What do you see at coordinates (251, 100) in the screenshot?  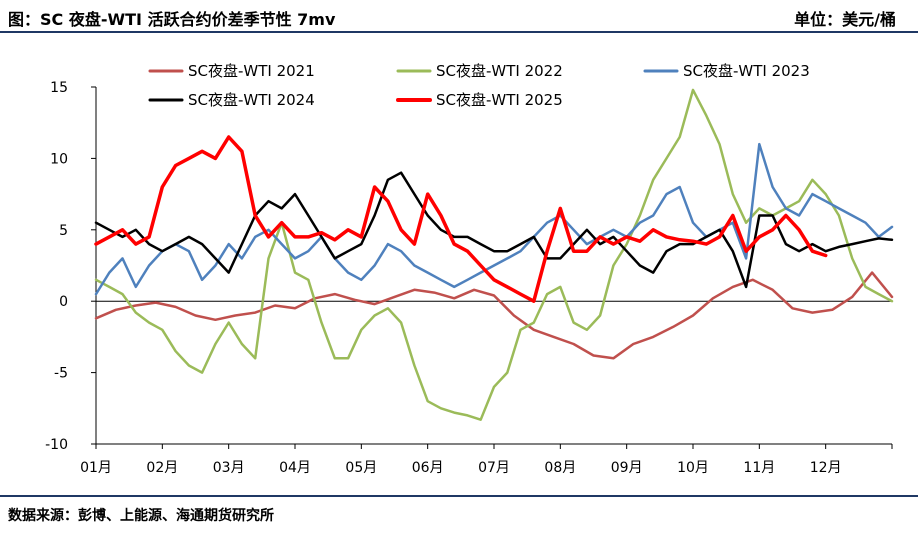 I see `legend-label: SC夜盘-WTI 2024` at bounding box center [251, 100].